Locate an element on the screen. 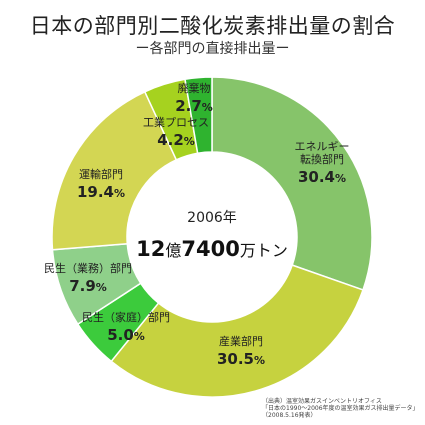 This screenshot has width=425, height=425. slice-value-5: 4.2% is located at coordinates (176, 140).